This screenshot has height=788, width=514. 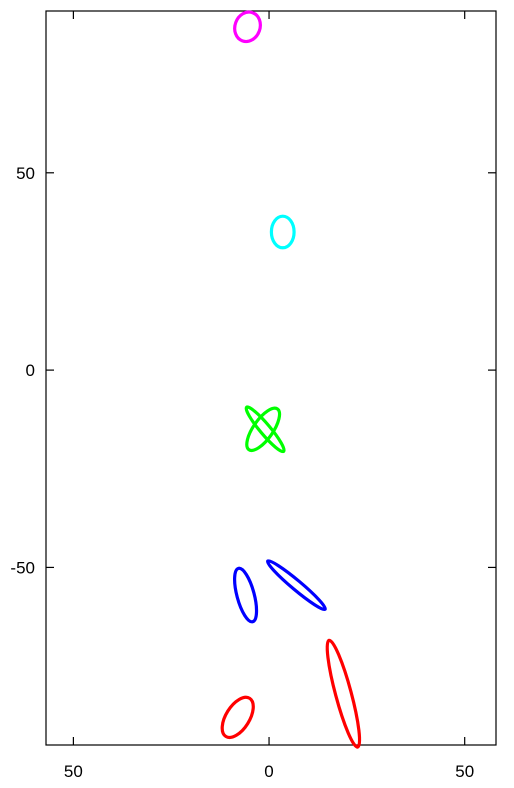 What do you see at coordinates (22, 567) in the screenshot?
I see `y-tick-label: -50` at bounding box center [22, 567].